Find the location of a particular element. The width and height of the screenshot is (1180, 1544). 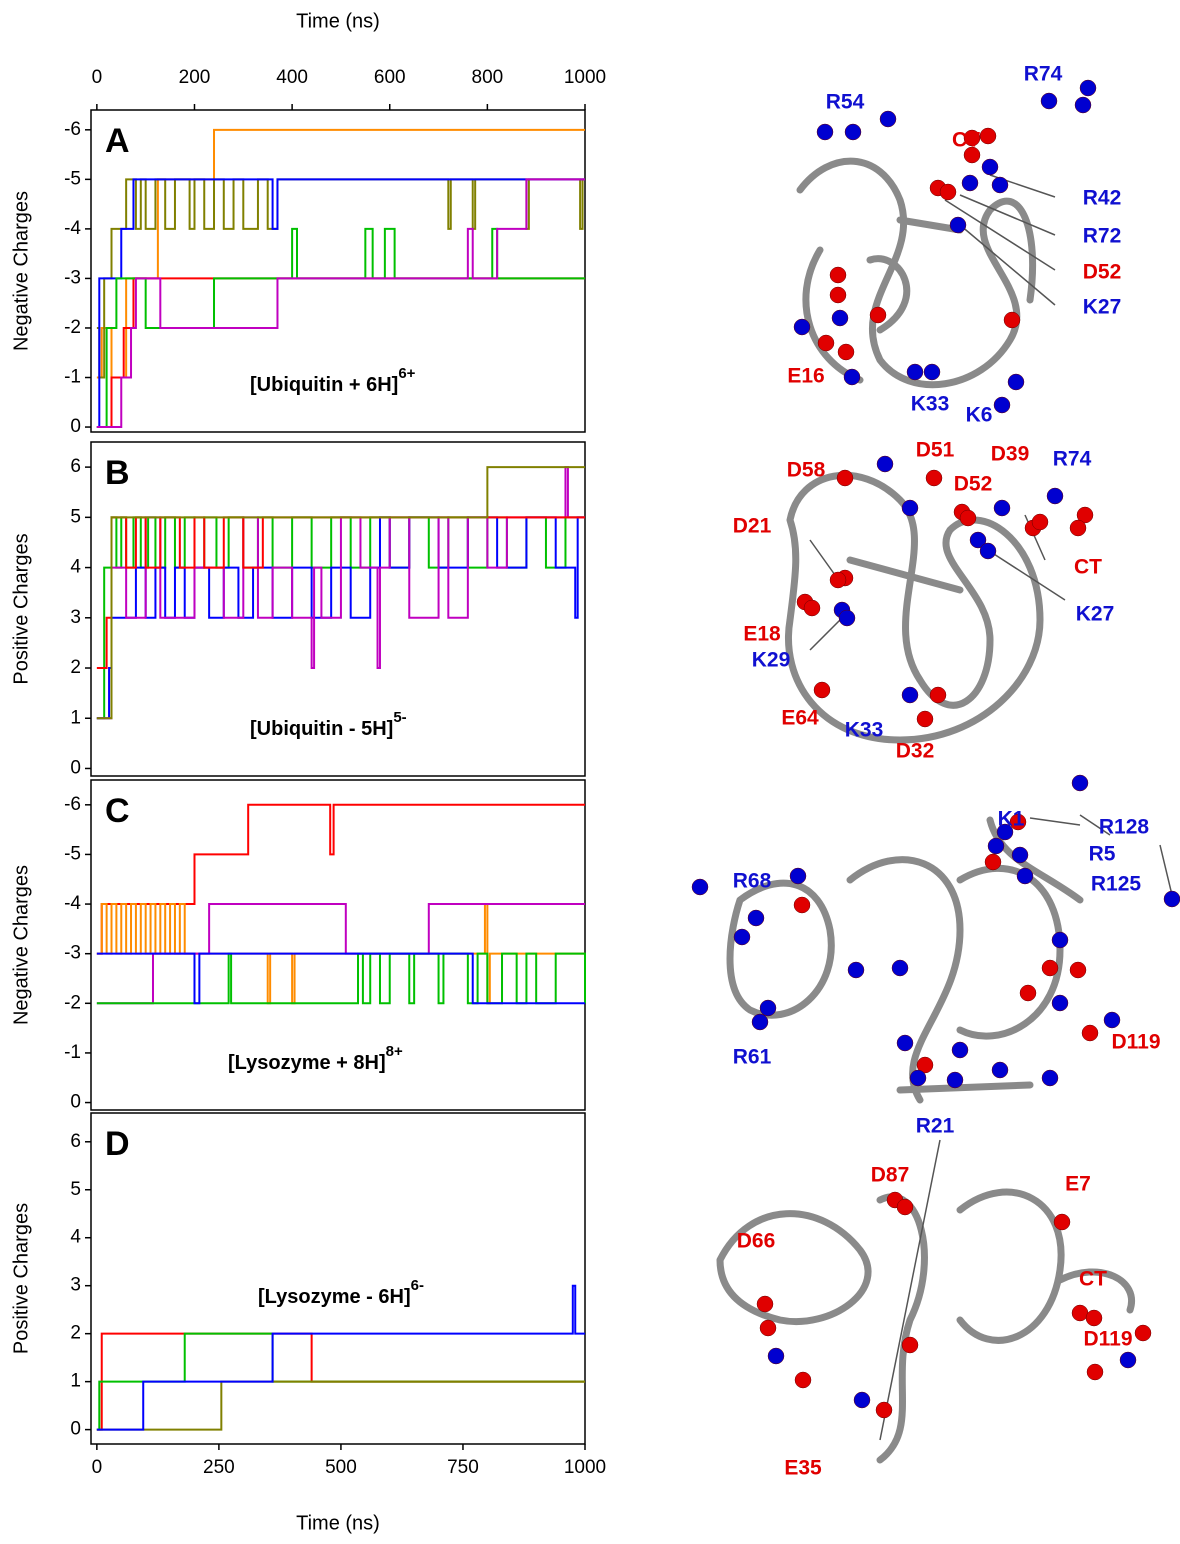

residue-label: K27 is located at coordinates (1095, 614).